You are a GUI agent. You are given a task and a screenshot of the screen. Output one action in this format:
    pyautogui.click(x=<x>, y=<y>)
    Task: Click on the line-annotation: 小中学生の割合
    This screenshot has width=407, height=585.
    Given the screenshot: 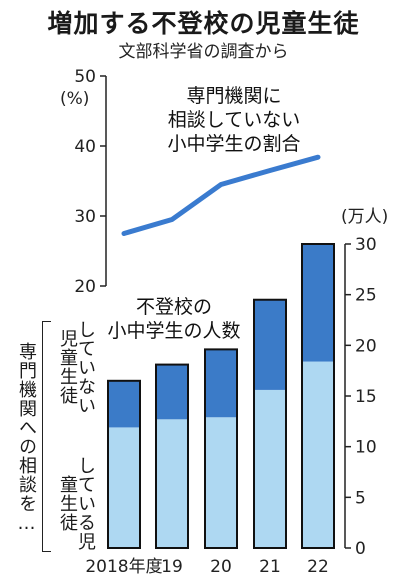 What is the action you would take?
    pyautogui.click(x=233, y=144)
    